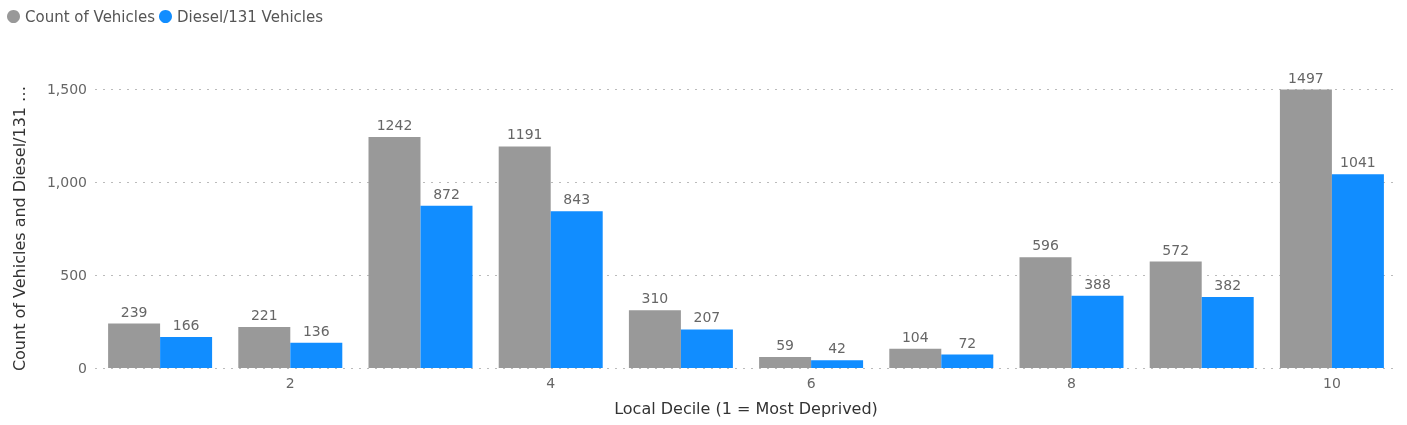  Describe the element at coordinates (66, 182) in the screenshot. I see `y-tick-label: 1,000` at that location.